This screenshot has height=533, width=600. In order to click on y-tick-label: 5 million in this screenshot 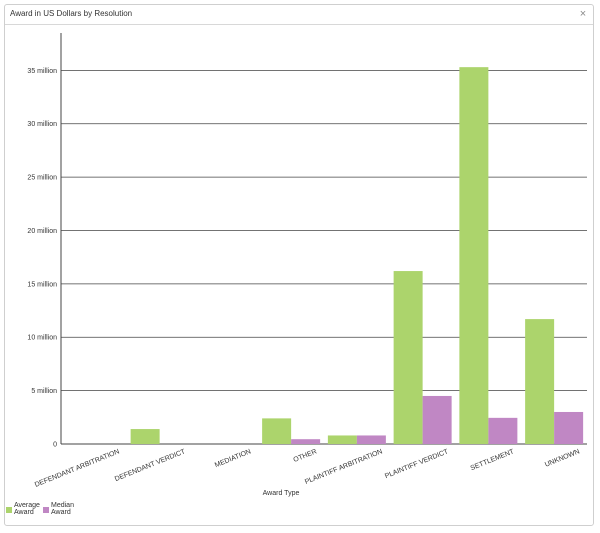, I will do `click(44, 391)`.